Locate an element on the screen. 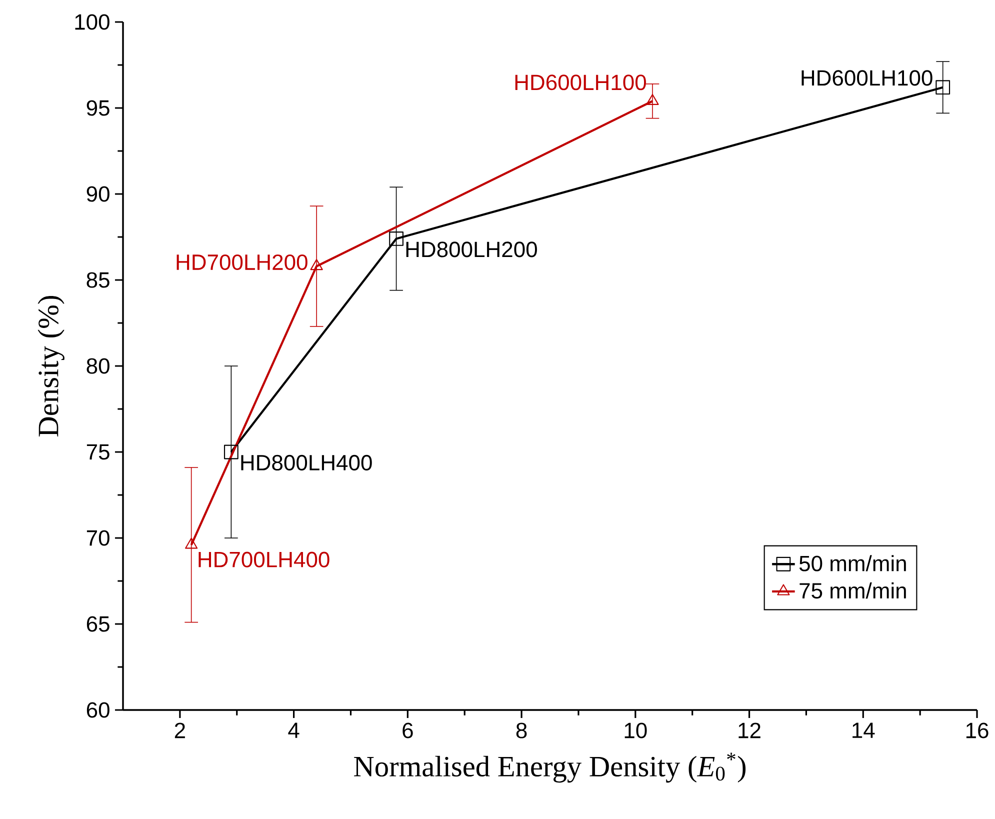 Image resolution: width=995 pixels, height=819 pixels. y-tick-label: 70 is located at coordinates (98, 538).